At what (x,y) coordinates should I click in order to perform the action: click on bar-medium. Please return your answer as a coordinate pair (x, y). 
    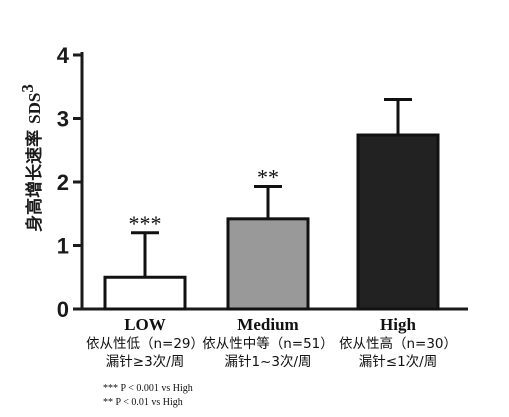
    Looking at the image, I should click on (268, 264).